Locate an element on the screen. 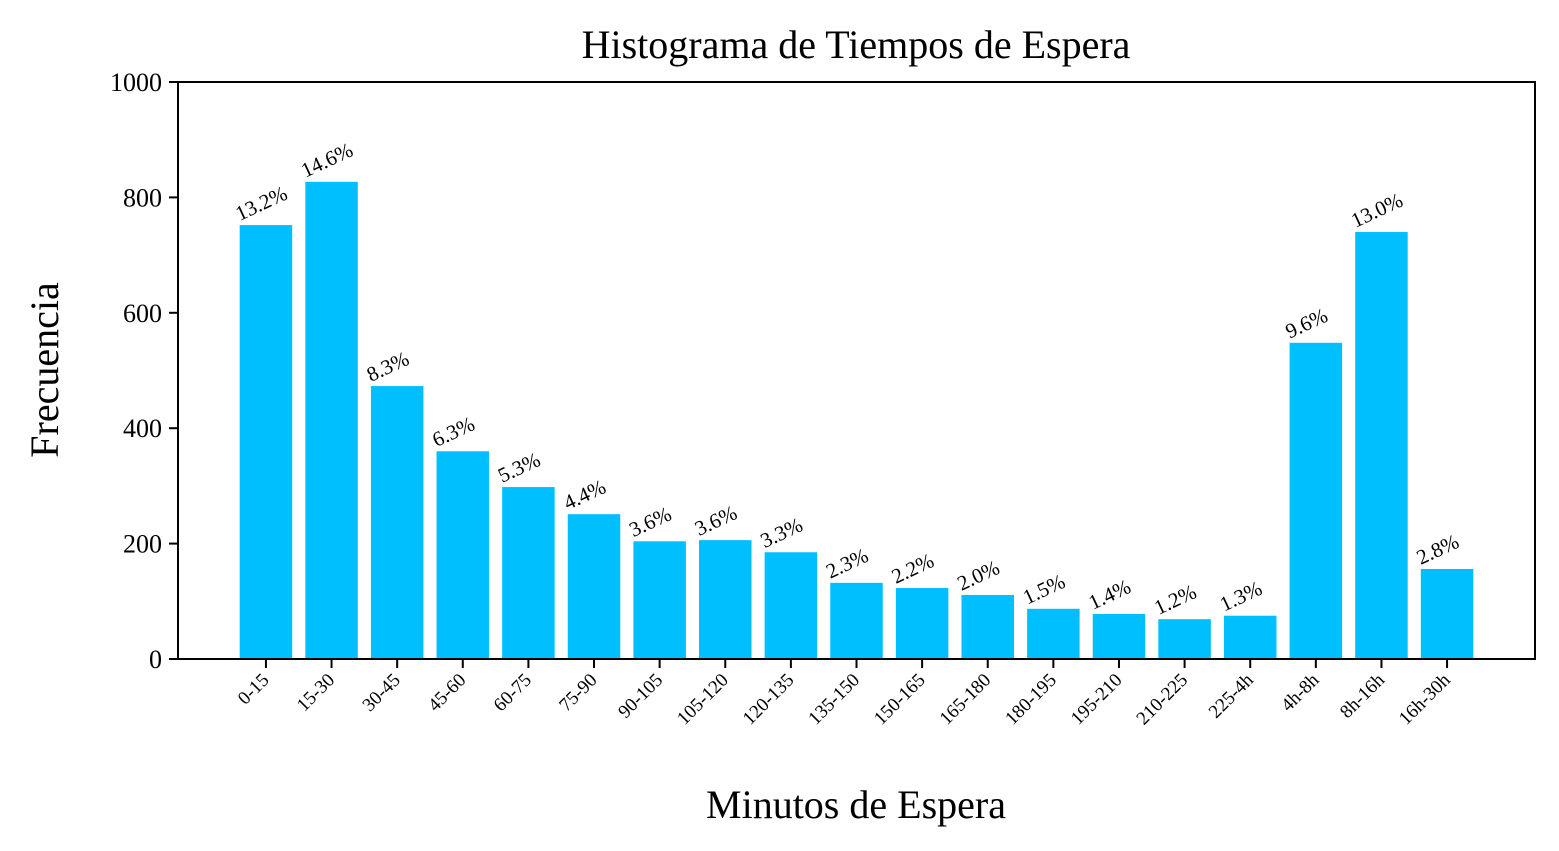  bar-annotation: 13.0% is located at coordinates (1376, 210).